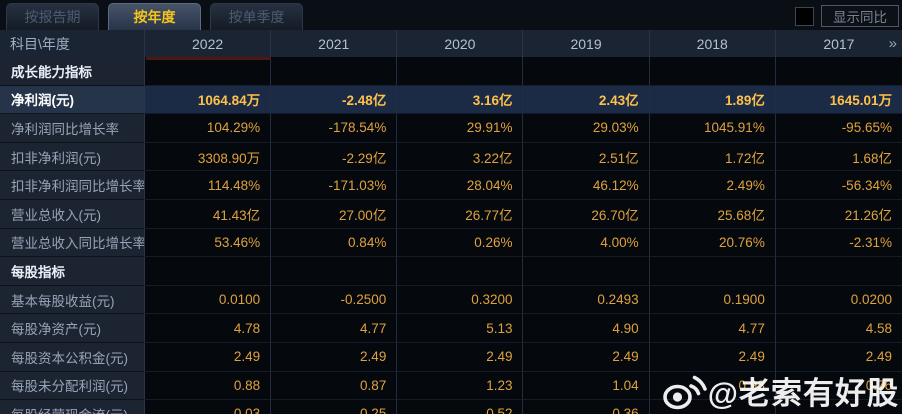 Image resolution: width=902 pixels, height=414 pixels. I want to click on selected-column-indicator, so click(208, 58).